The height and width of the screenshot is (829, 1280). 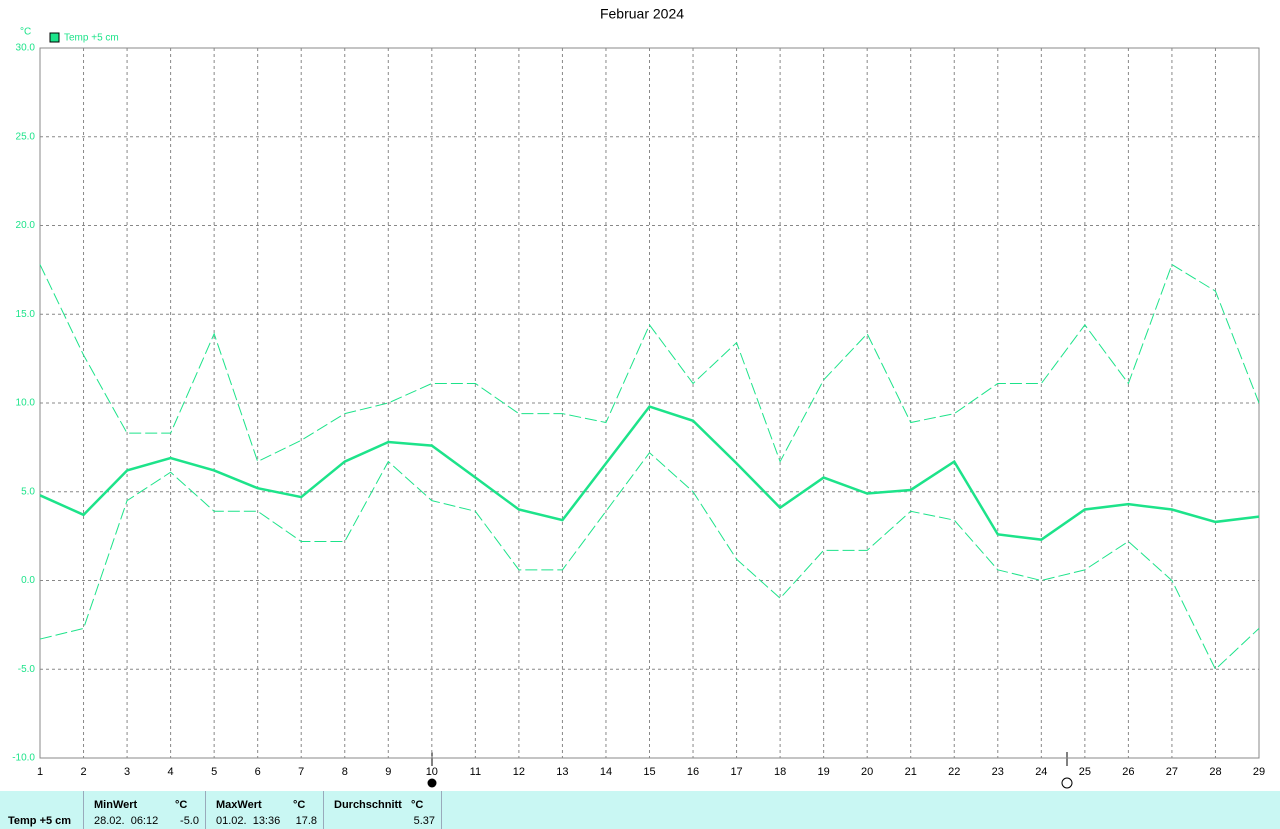 I want to click on x-tick-label: 7, so click(x=301, y=772).